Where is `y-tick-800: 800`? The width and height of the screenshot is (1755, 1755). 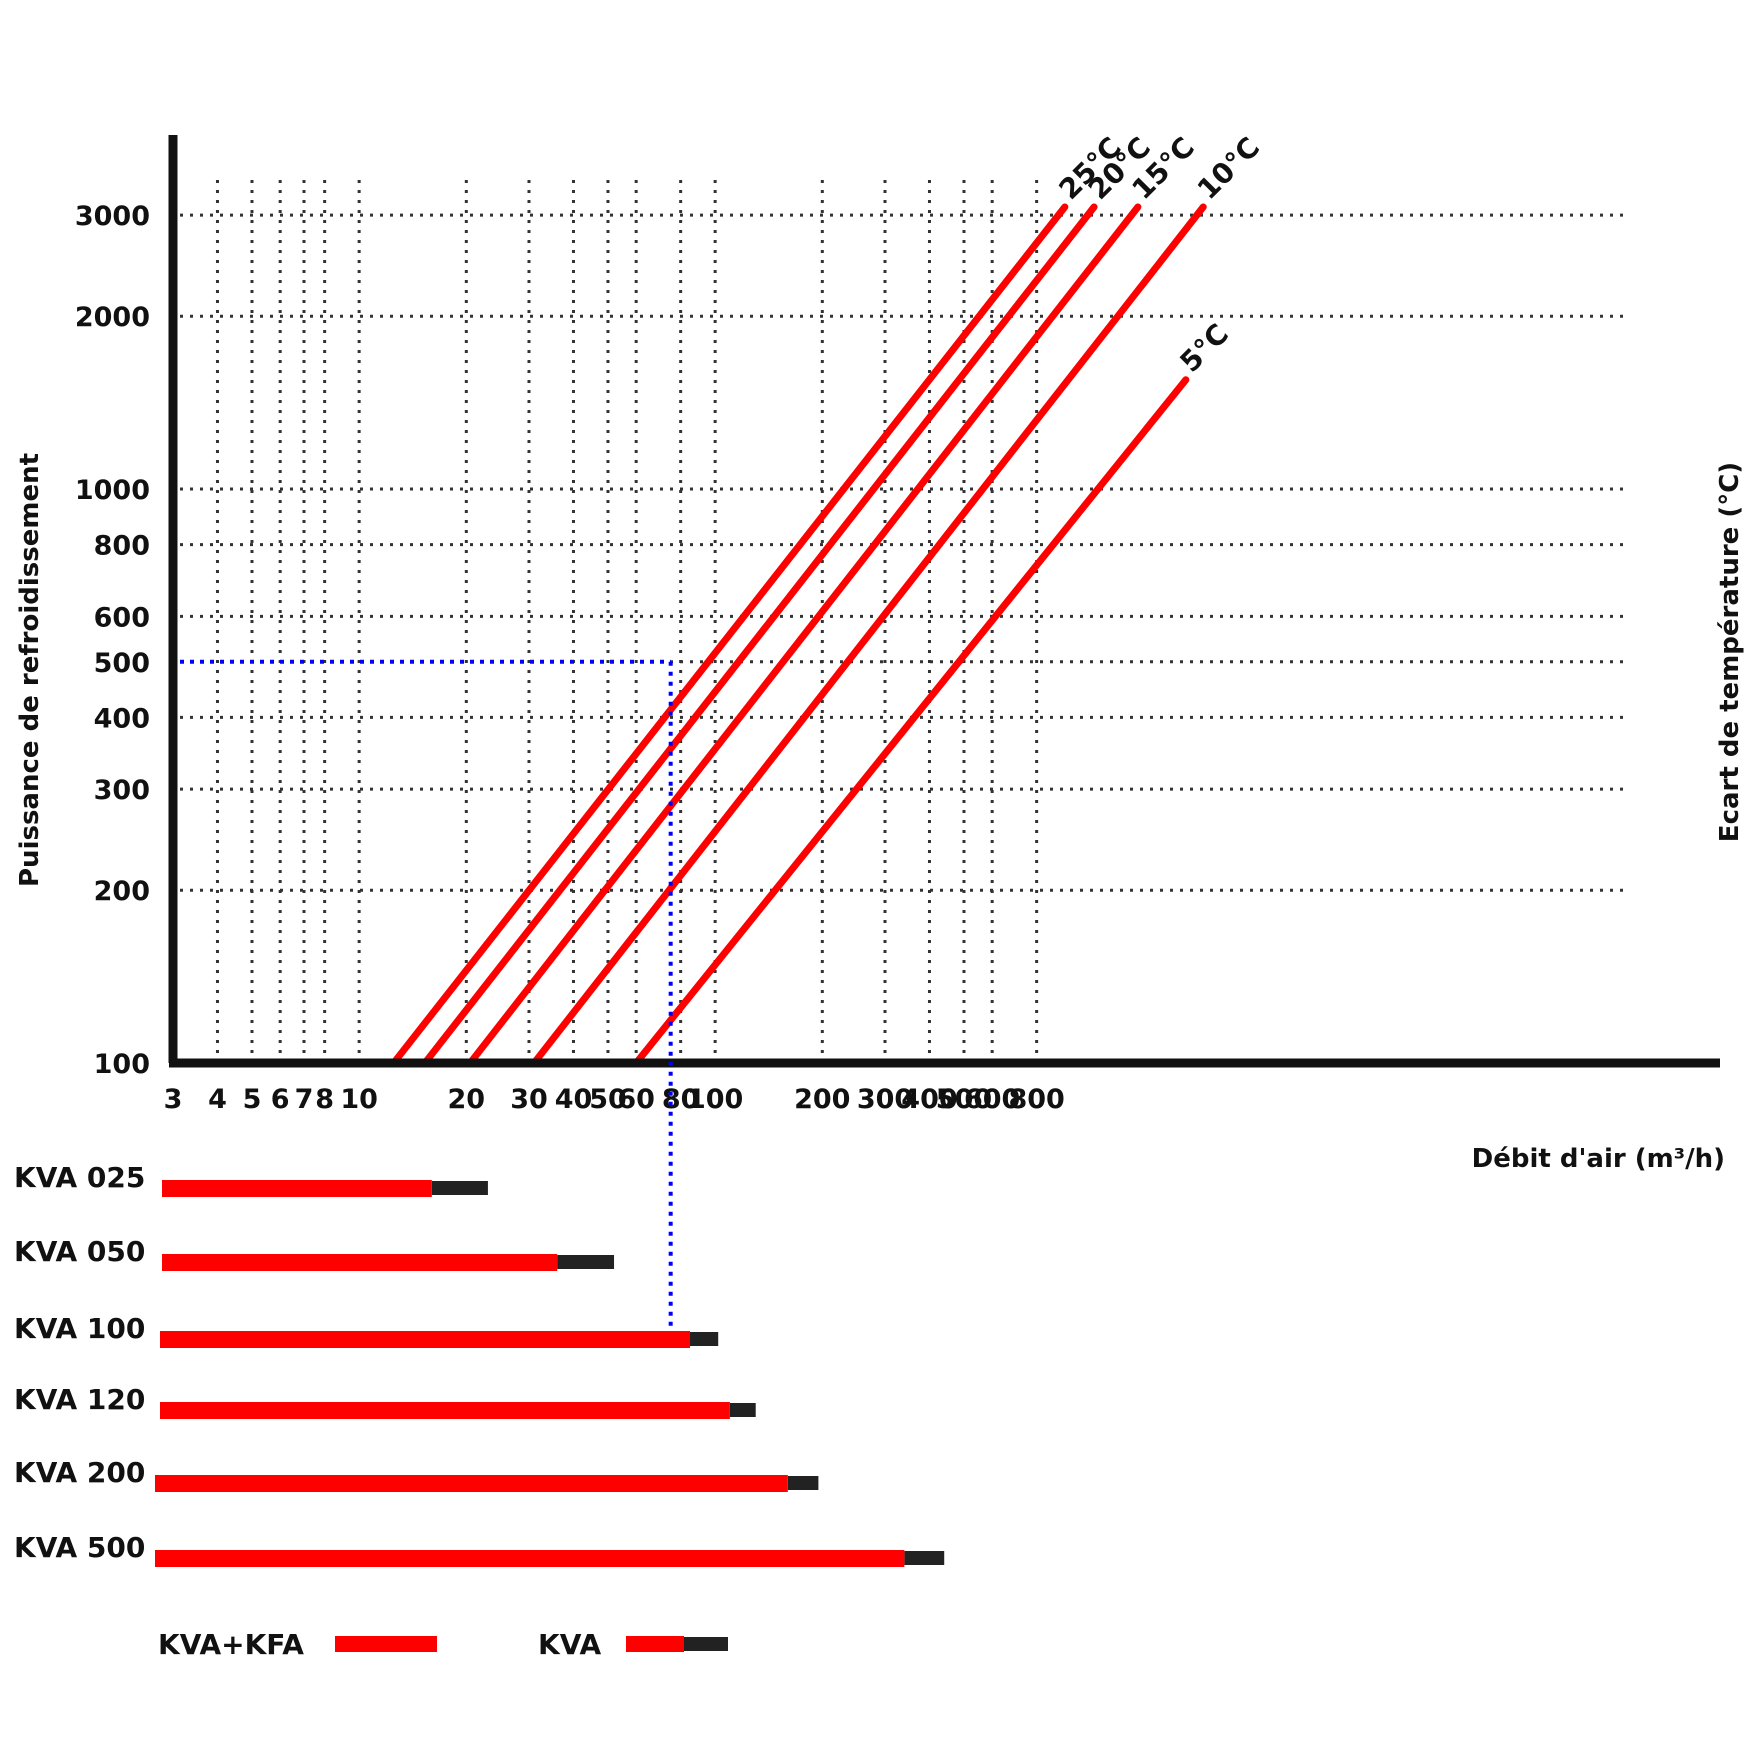 y-tick-800: 800 is located at coordinates (122, 546).